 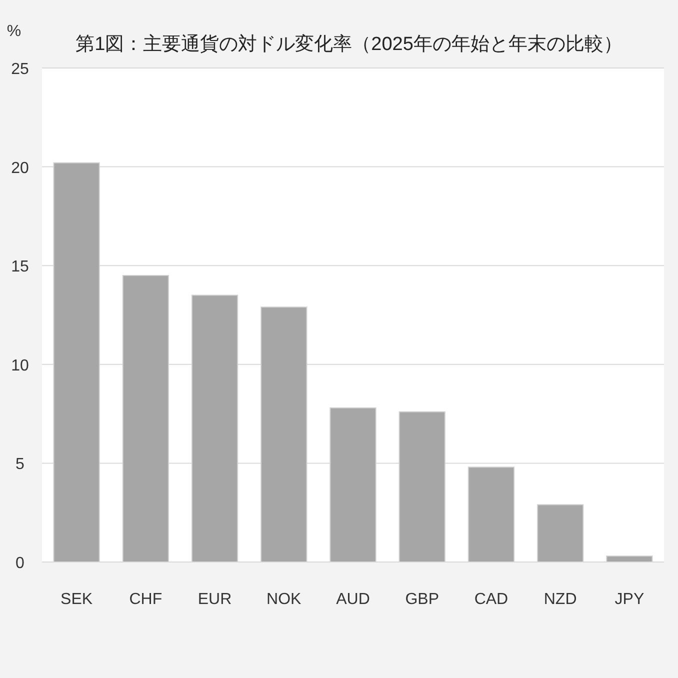 I want to click on x-tick-label: SEK, so click(x=76, y=599).